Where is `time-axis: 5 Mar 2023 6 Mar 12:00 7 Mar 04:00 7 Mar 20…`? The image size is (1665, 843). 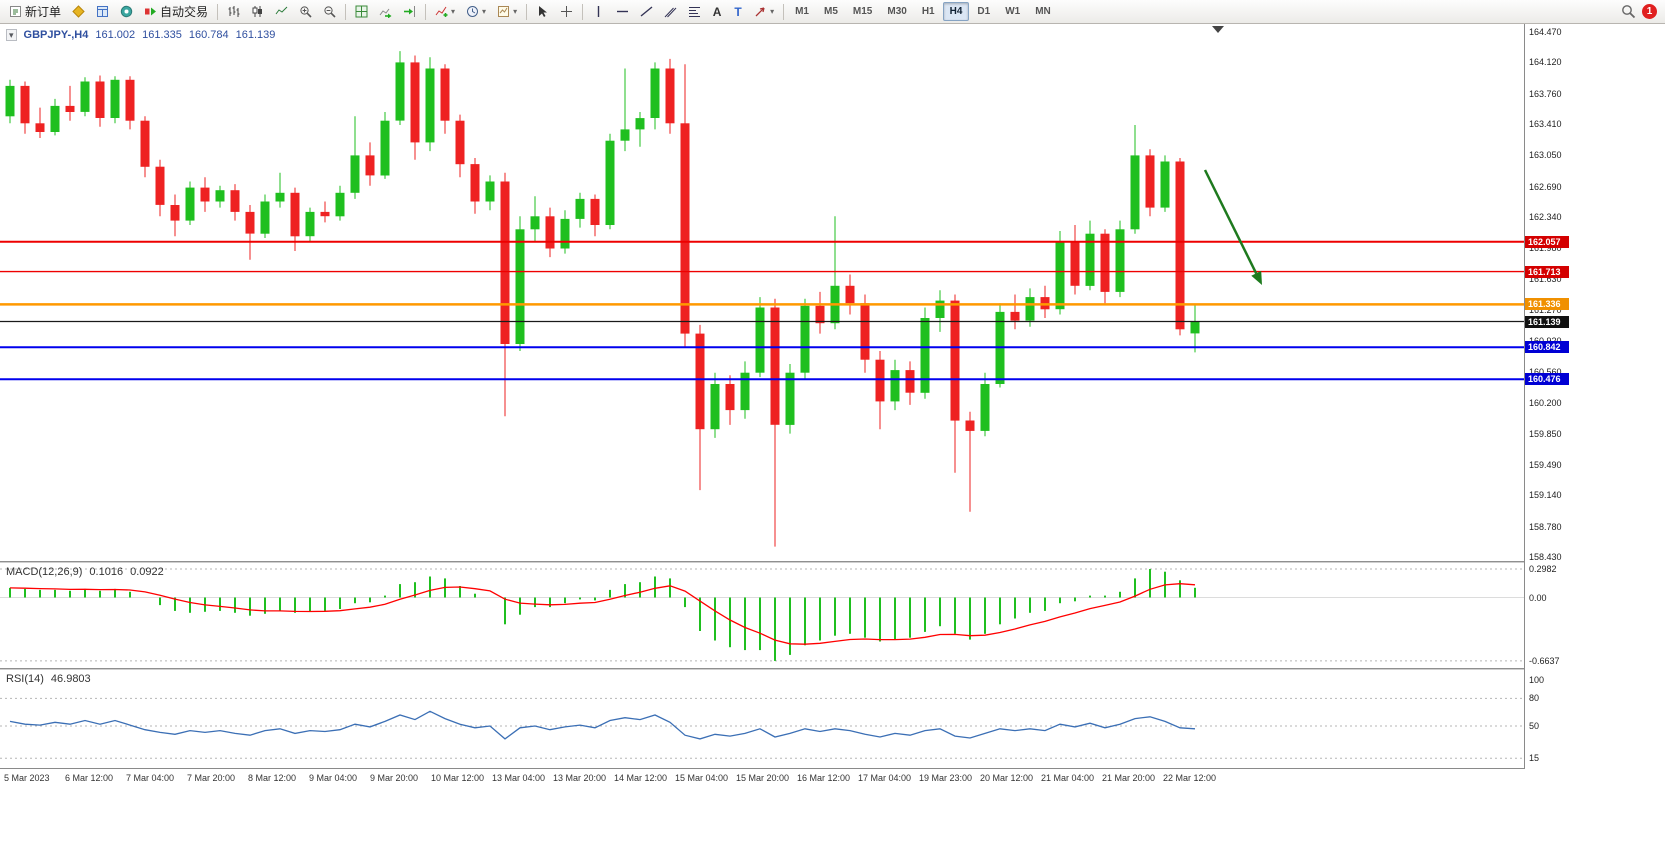
time-axis: 5 Mar 2023 6 Mar 12:00 7 Mar 04:00 7 Mar 20… is located at coordinates (832, 779).